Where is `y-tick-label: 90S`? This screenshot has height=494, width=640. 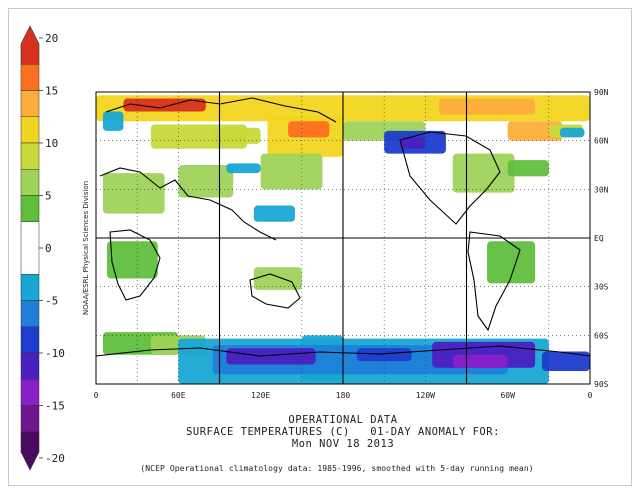
y-tick-label: 90S is located at coordinates (601, 384).